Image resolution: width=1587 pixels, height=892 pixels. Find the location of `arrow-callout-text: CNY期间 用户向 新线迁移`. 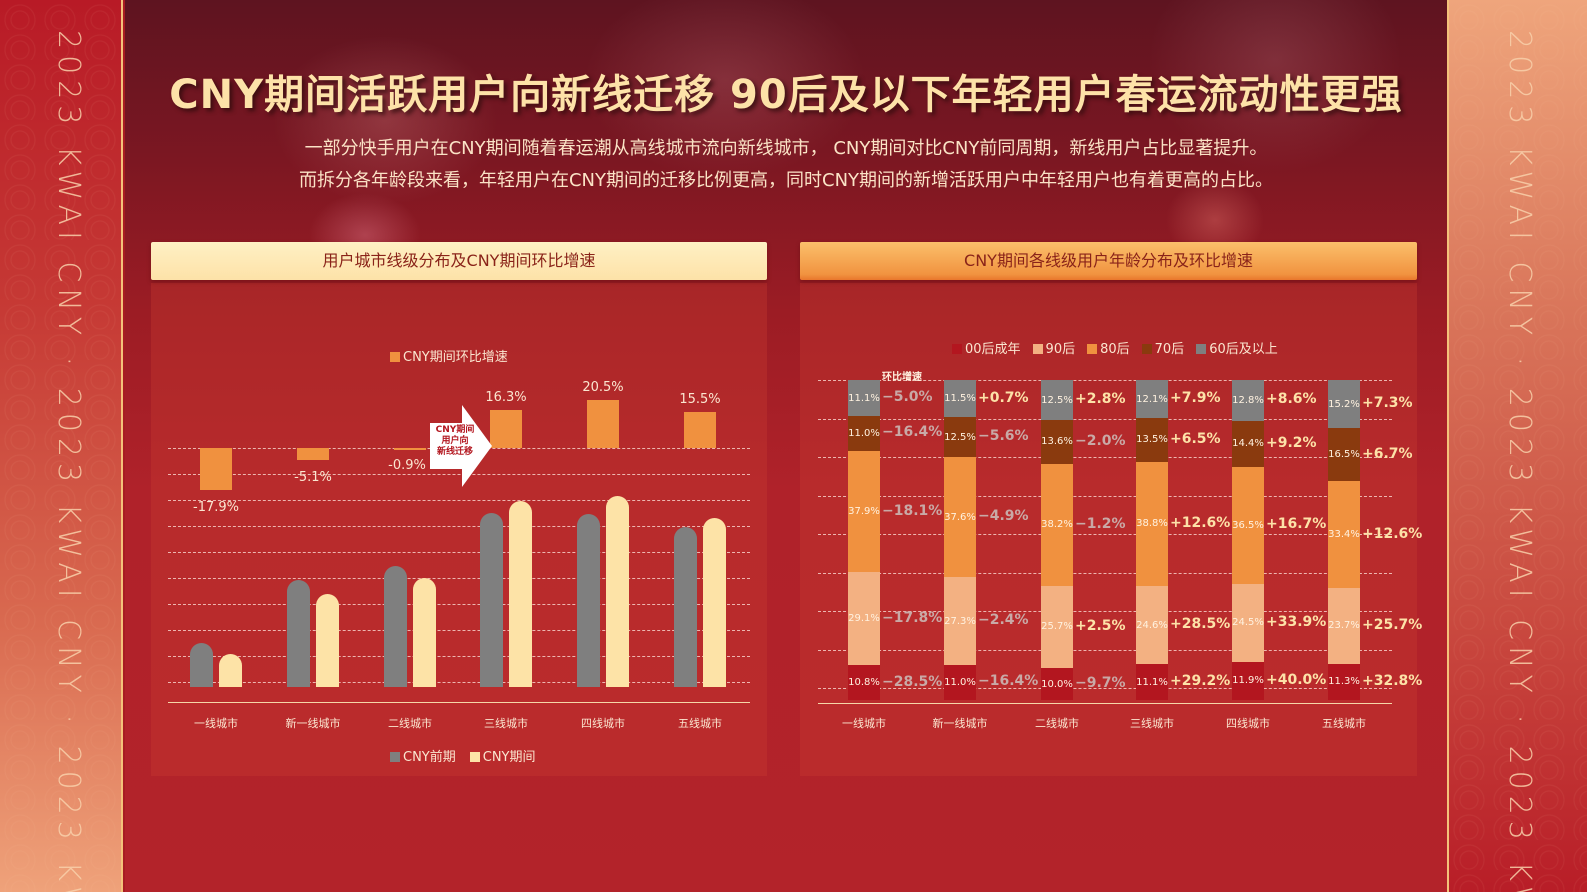

arrow-callout-text: CNY期间 用户向 新线迁移 is located at coordinates (455, 441).